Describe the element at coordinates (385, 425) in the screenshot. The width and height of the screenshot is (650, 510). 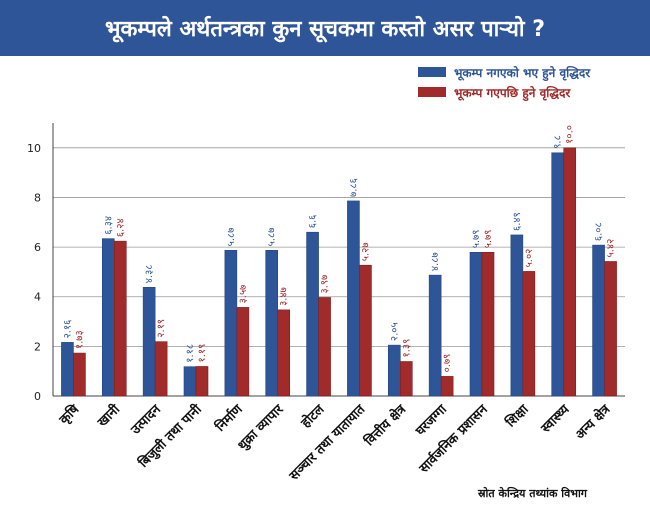
I see `category-label: वित्तीय क्षेत्र` at that location.